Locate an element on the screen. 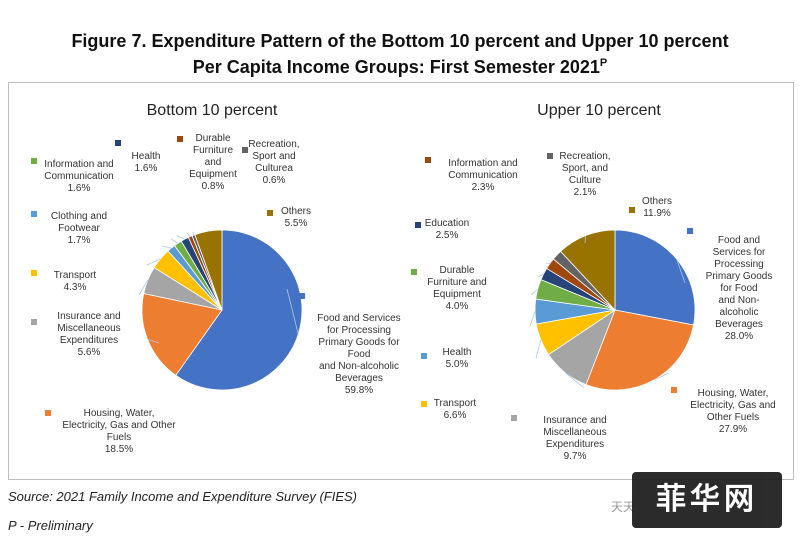 The height and width of the screenshot is (541, 800). legend-marker-upper-information-and-communication is located at coordinates (428, 160).